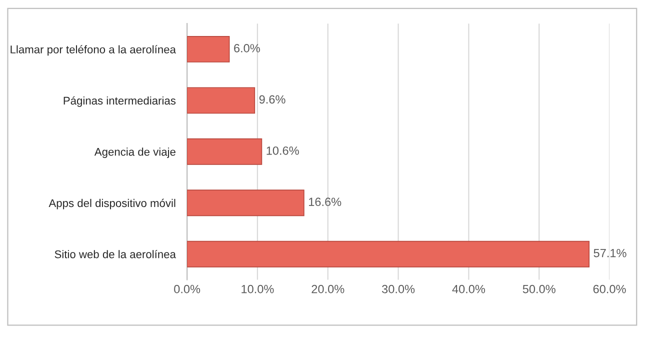  What do you see at coordinates (93, 50) in the screenshot?
I see `y-tick-label: Llamar por teléfono a la aerolínea` at bounding box center [93, 50].